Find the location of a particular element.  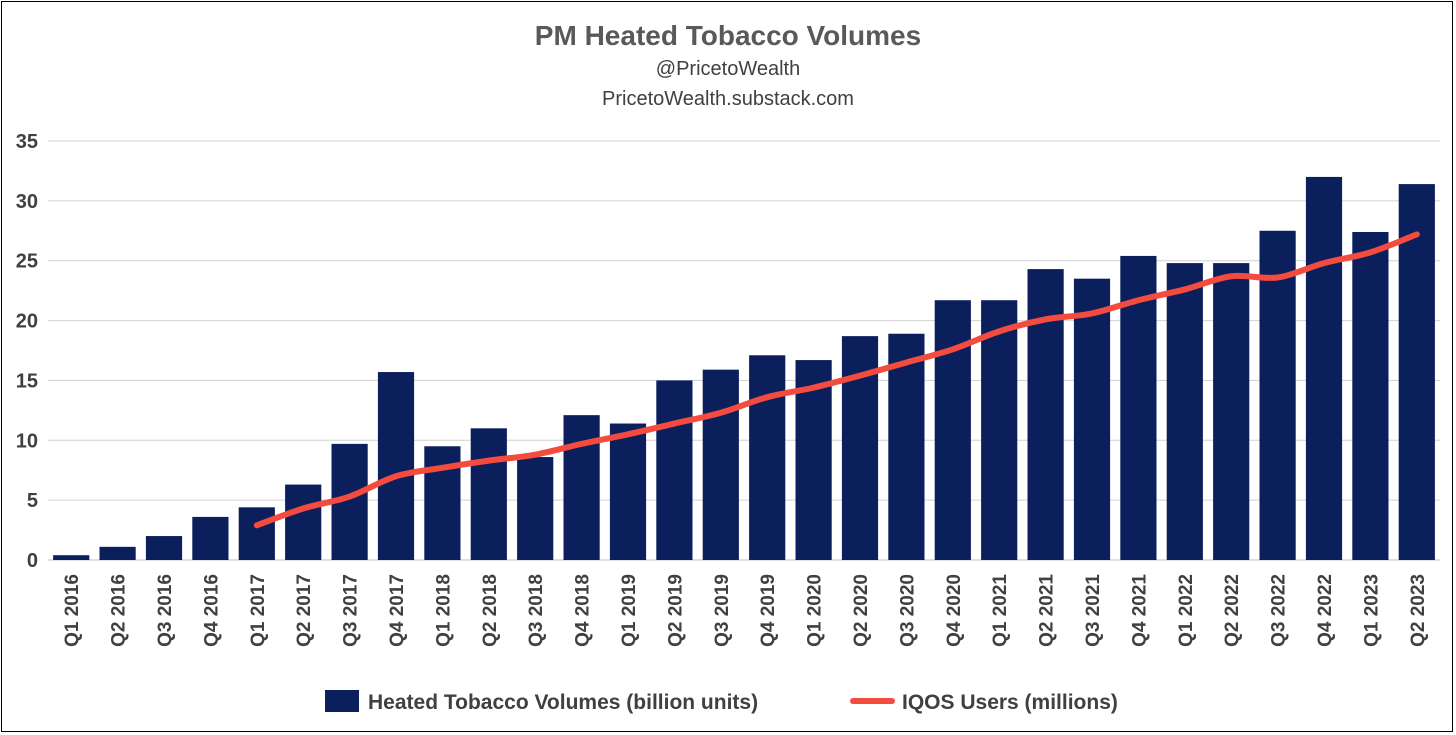

x-tick-label: Q4 2017 is located at coordinates (397, 610).